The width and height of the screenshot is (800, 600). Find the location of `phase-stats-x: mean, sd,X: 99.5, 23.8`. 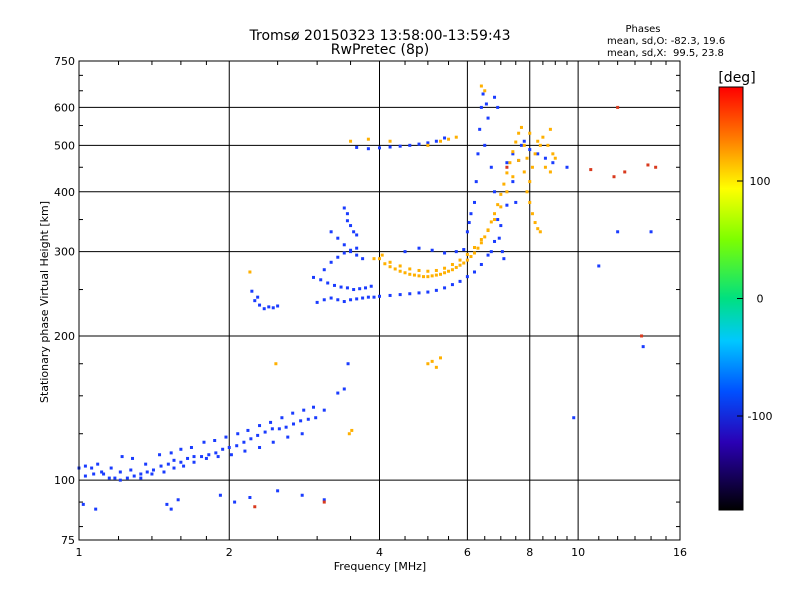

phase-stats-x: mean, sd,X: 99.5, 23.8 is located at coordinates (665, 53).